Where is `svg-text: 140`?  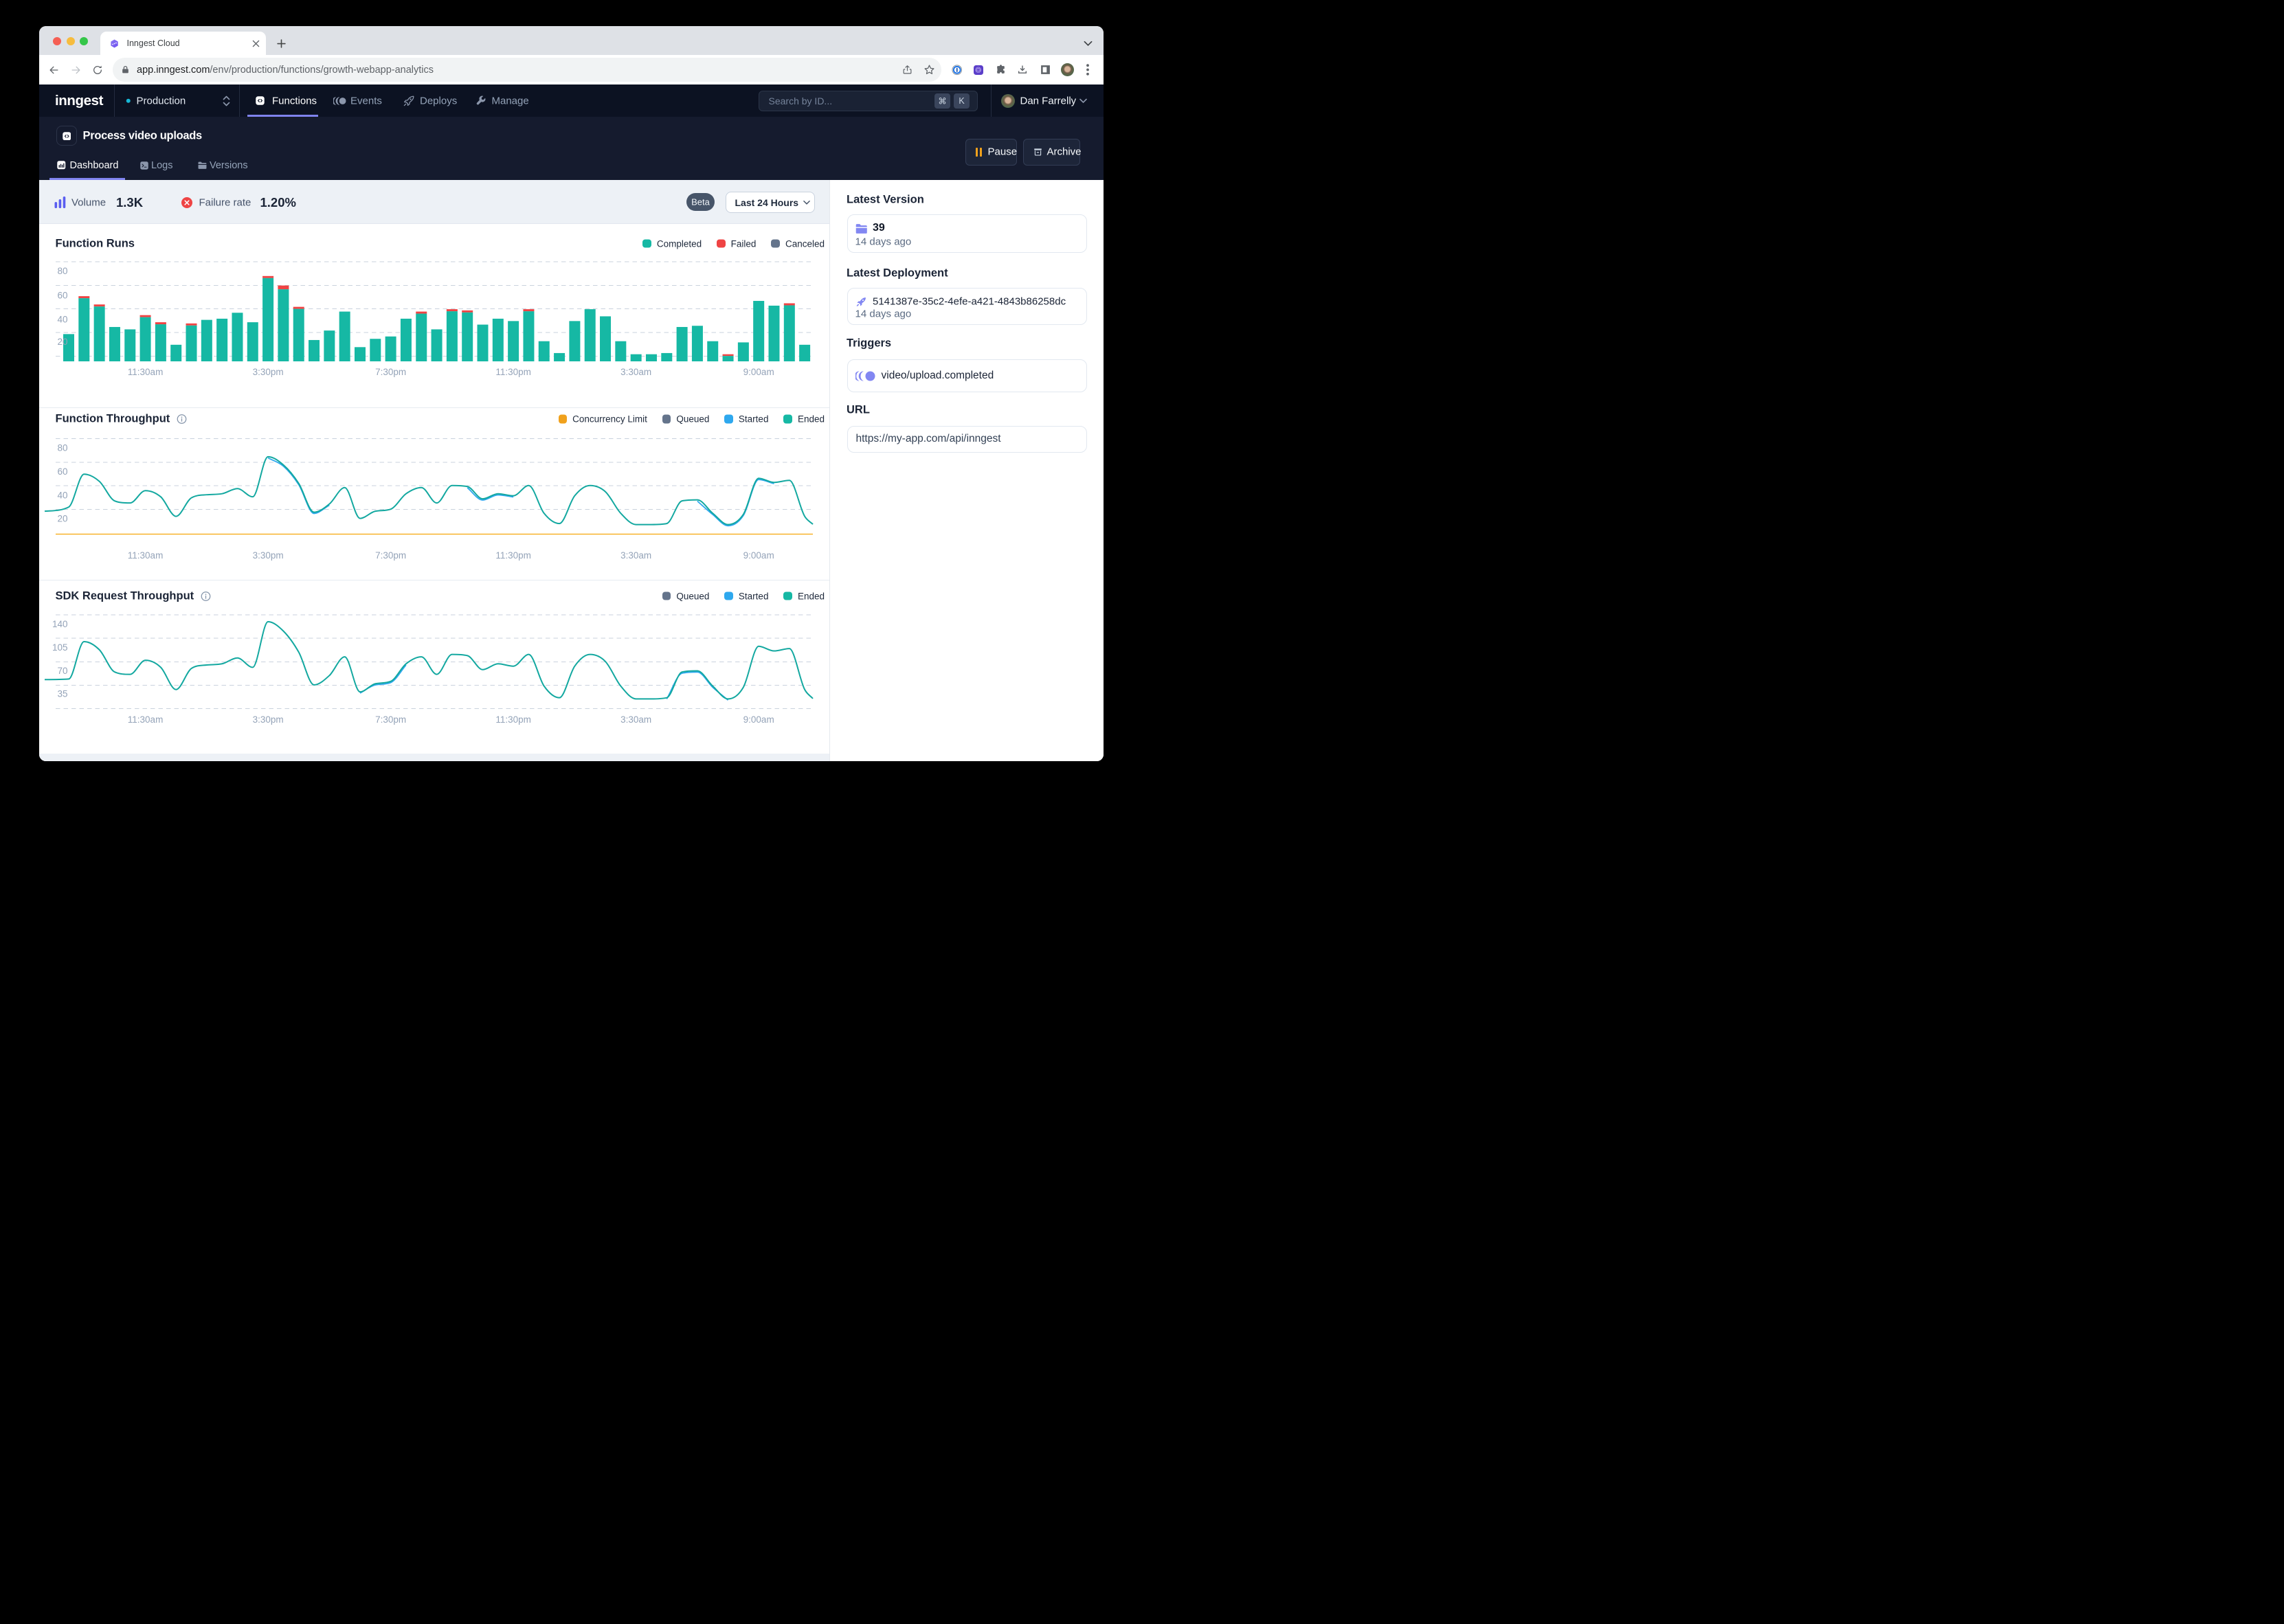
svg-text: 140 is located at coordinates (59, 624).